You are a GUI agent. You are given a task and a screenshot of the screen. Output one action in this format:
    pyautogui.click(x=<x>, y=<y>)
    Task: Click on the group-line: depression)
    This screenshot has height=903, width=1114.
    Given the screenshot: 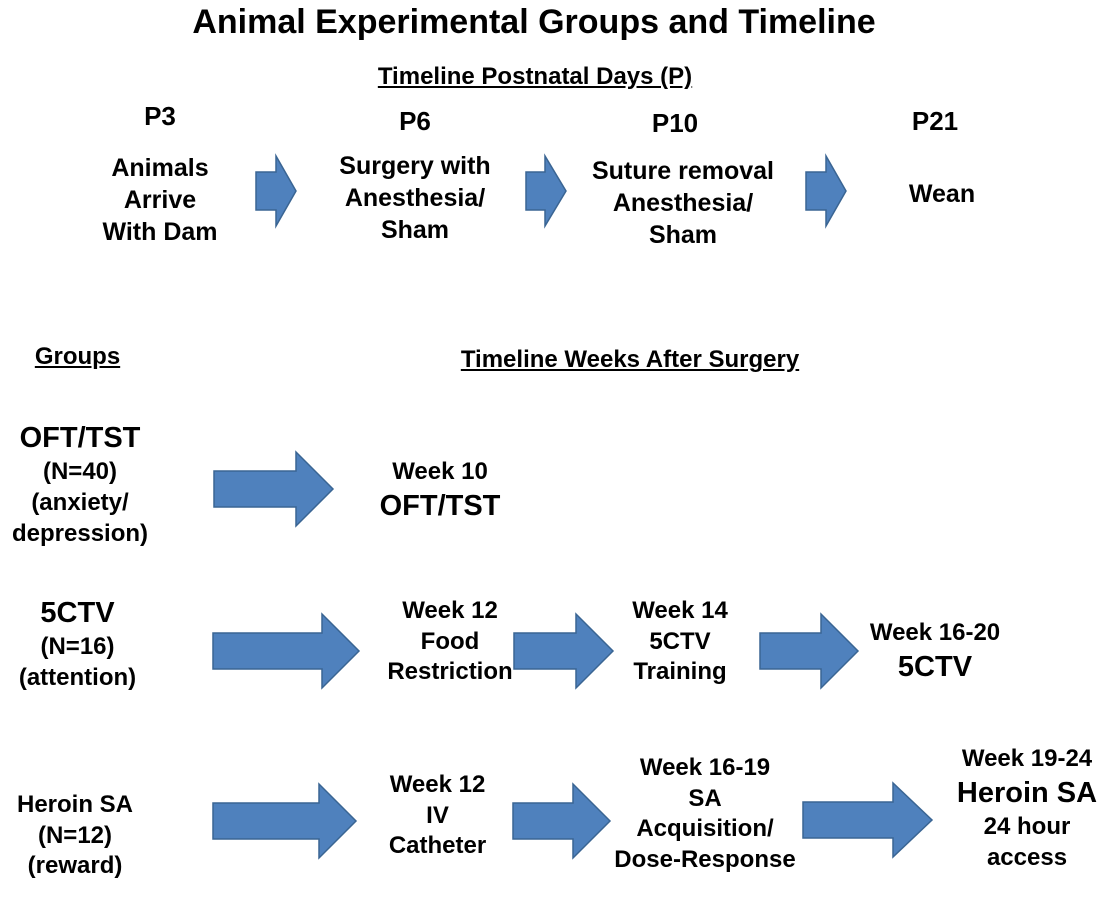 What is the action you would take?
    pyautogui.click(x=80, y=533)
    